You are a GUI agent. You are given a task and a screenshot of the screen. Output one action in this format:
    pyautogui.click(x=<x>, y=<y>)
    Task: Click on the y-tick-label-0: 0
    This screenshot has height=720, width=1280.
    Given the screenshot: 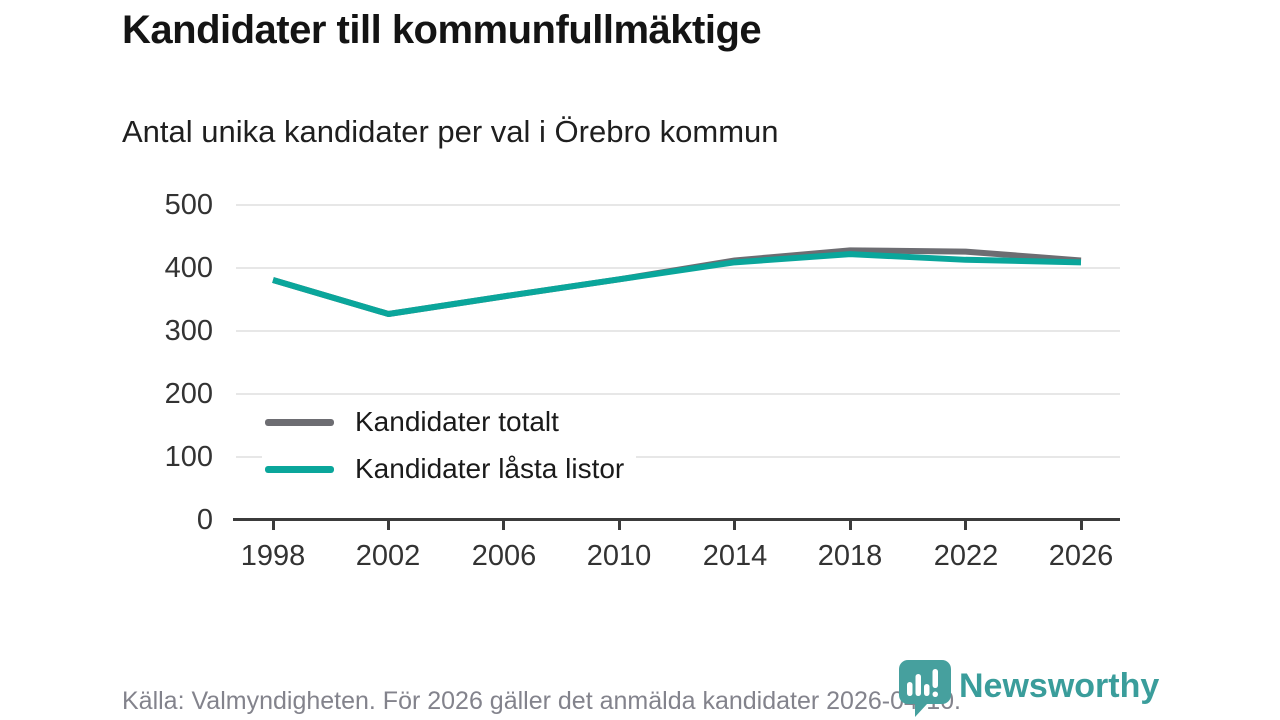 What is the action you would take?
    pyautogui.click(x=204, y=520)
    